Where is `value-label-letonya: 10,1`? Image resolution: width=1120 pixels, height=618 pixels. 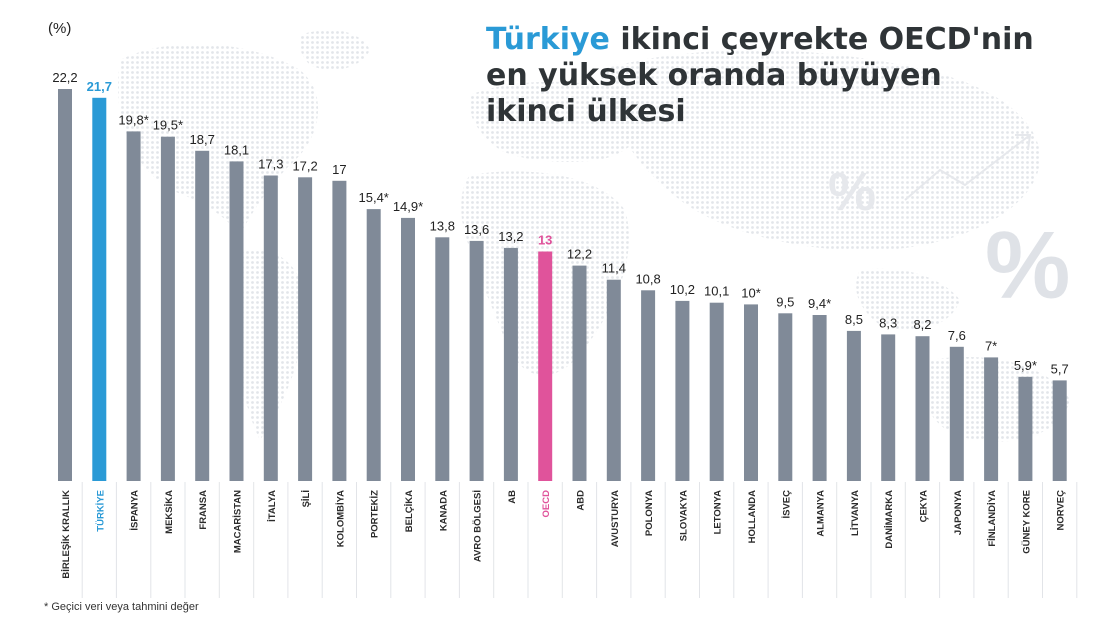
value-label-letonya: 10,1 is located at coordinates (716, 291).